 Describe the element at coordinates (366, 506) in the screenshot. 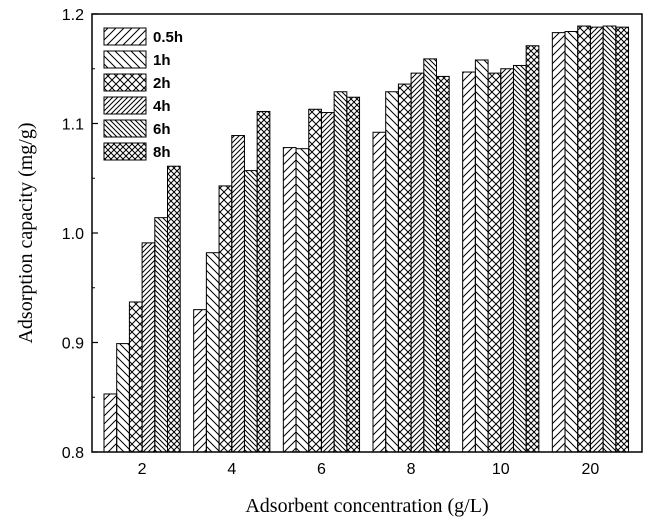

I see `x-axis-title: Adsorbent concentration (g/L)` at that location.